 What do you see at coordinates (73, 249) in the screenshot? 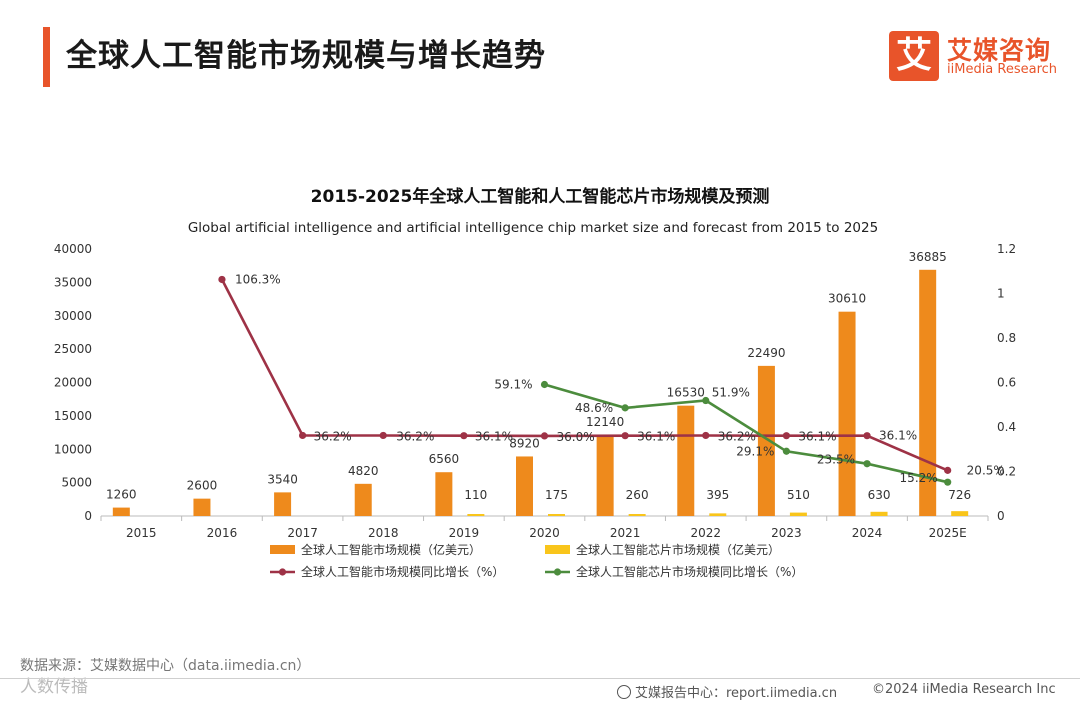
I see `y-tick-label: 40000` at bounding box center [73, 249].